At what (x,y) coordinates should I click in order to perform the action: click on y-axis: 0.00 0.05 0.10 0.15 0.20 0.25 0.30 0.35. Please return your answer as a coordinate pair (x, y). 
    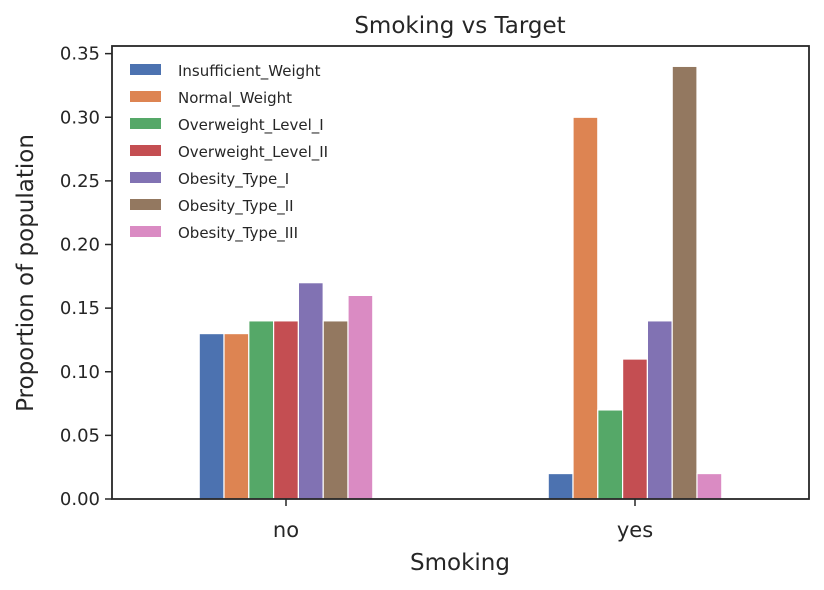
    Looking at the image, I should click on (86, 277).